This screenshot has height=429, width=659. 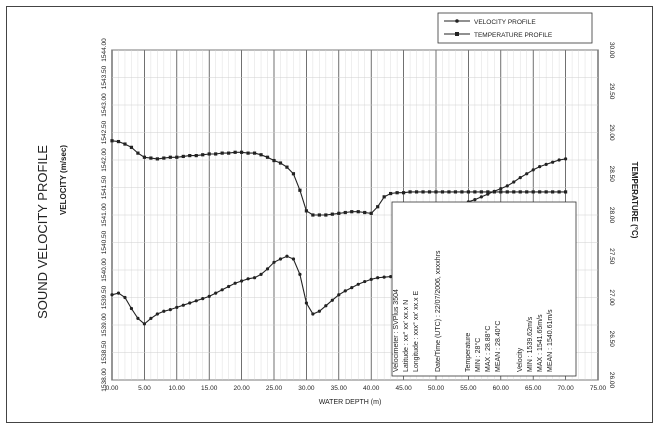 What do you see at coordinates (274, 388) in the screenshot?
I see `x-tick-label: 25.00` at bounding box center [274, 388].